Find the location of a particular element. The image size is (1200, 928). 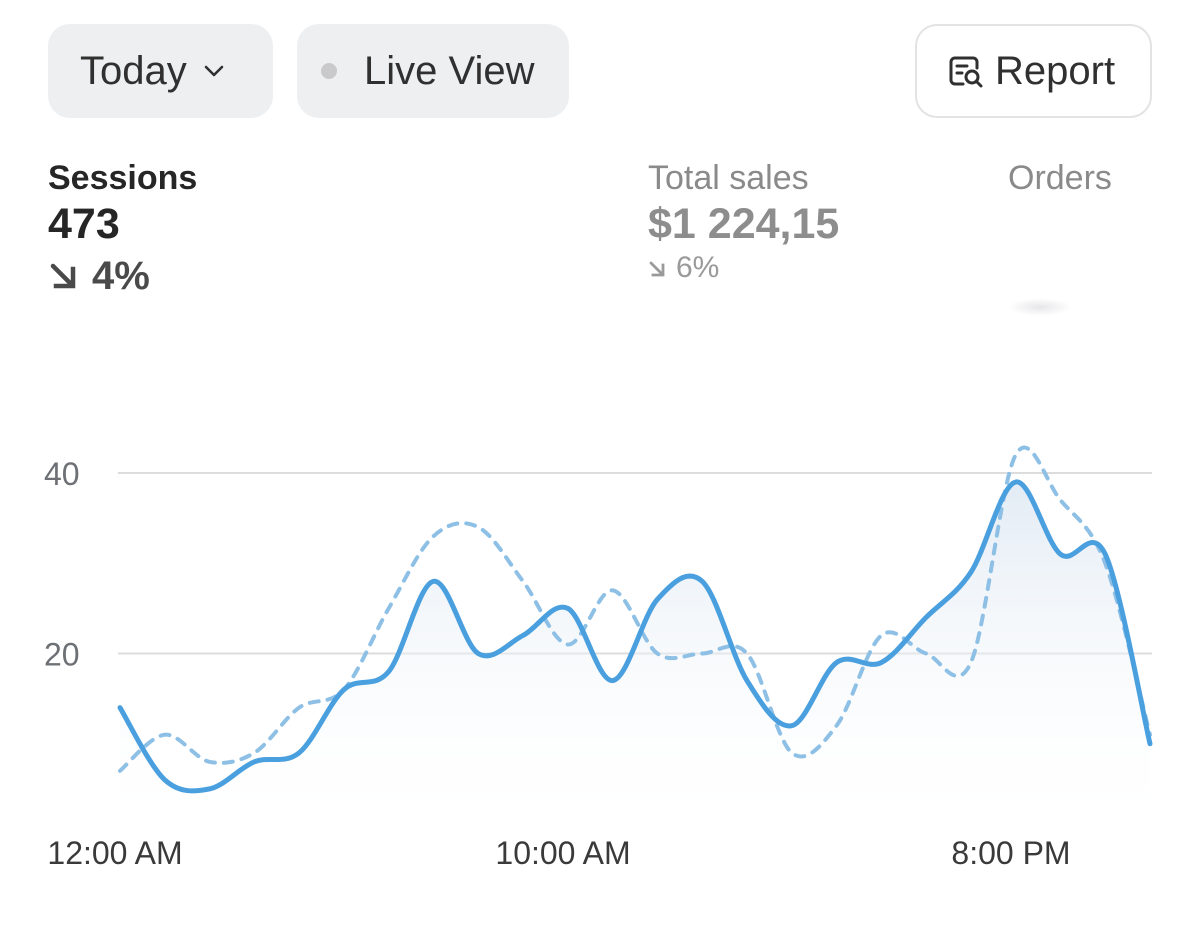

sessions-delta-value: 4% is located at coordinates (121, 276).